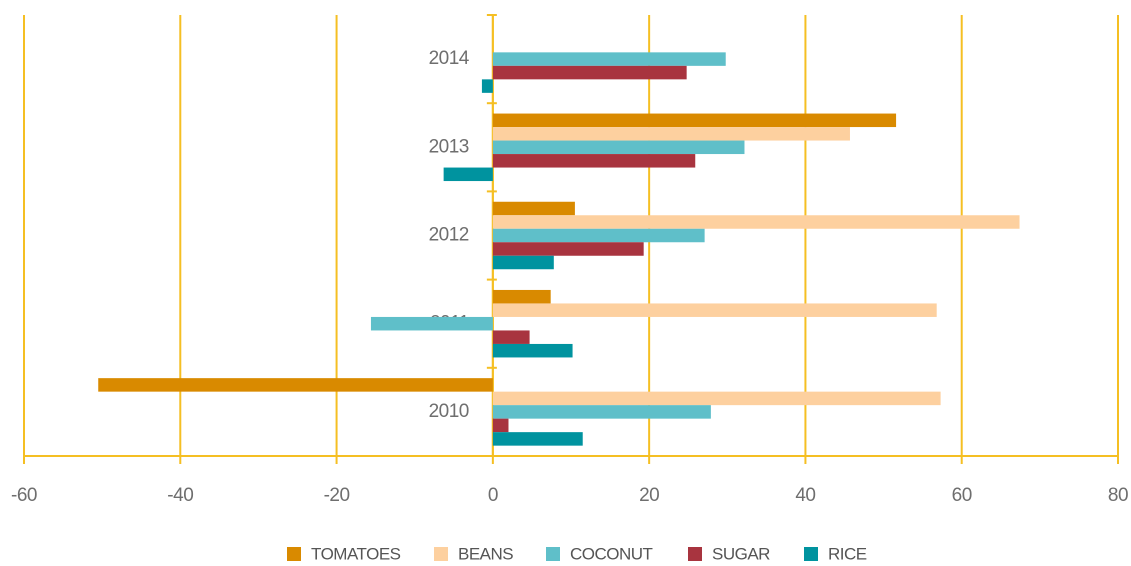 Image resolution: width=1131 pixels, height=566 pixels. What do you see at coordinates (449, 146) in the screenshot?
I see `y-tick-label: 2013` at bounding box center [449, 146].